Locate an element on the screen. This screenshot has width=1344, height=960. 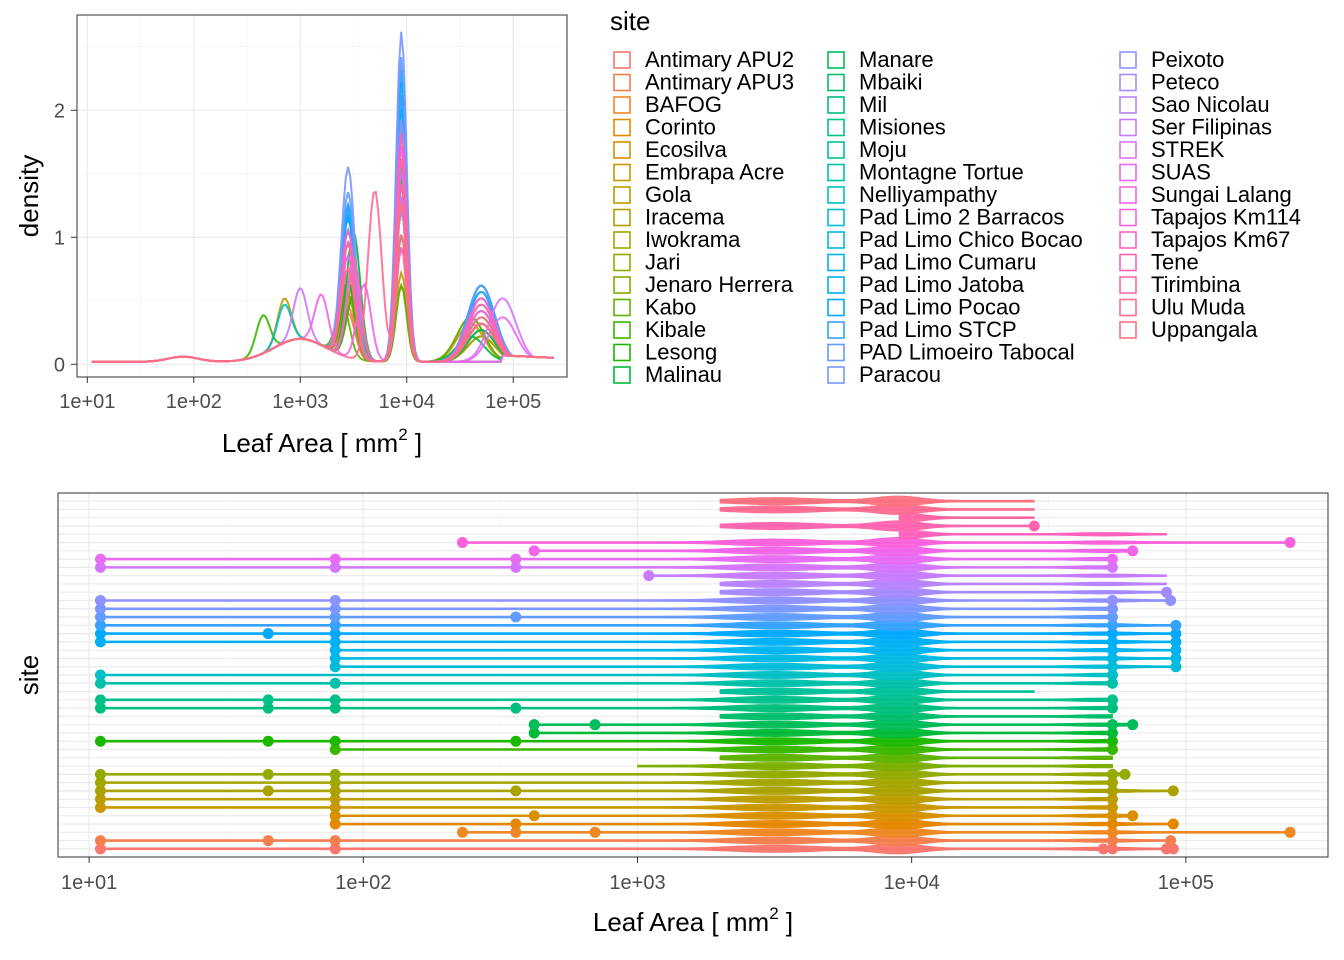
violin-y-axis-title: site is located at coordinates (29, 675).